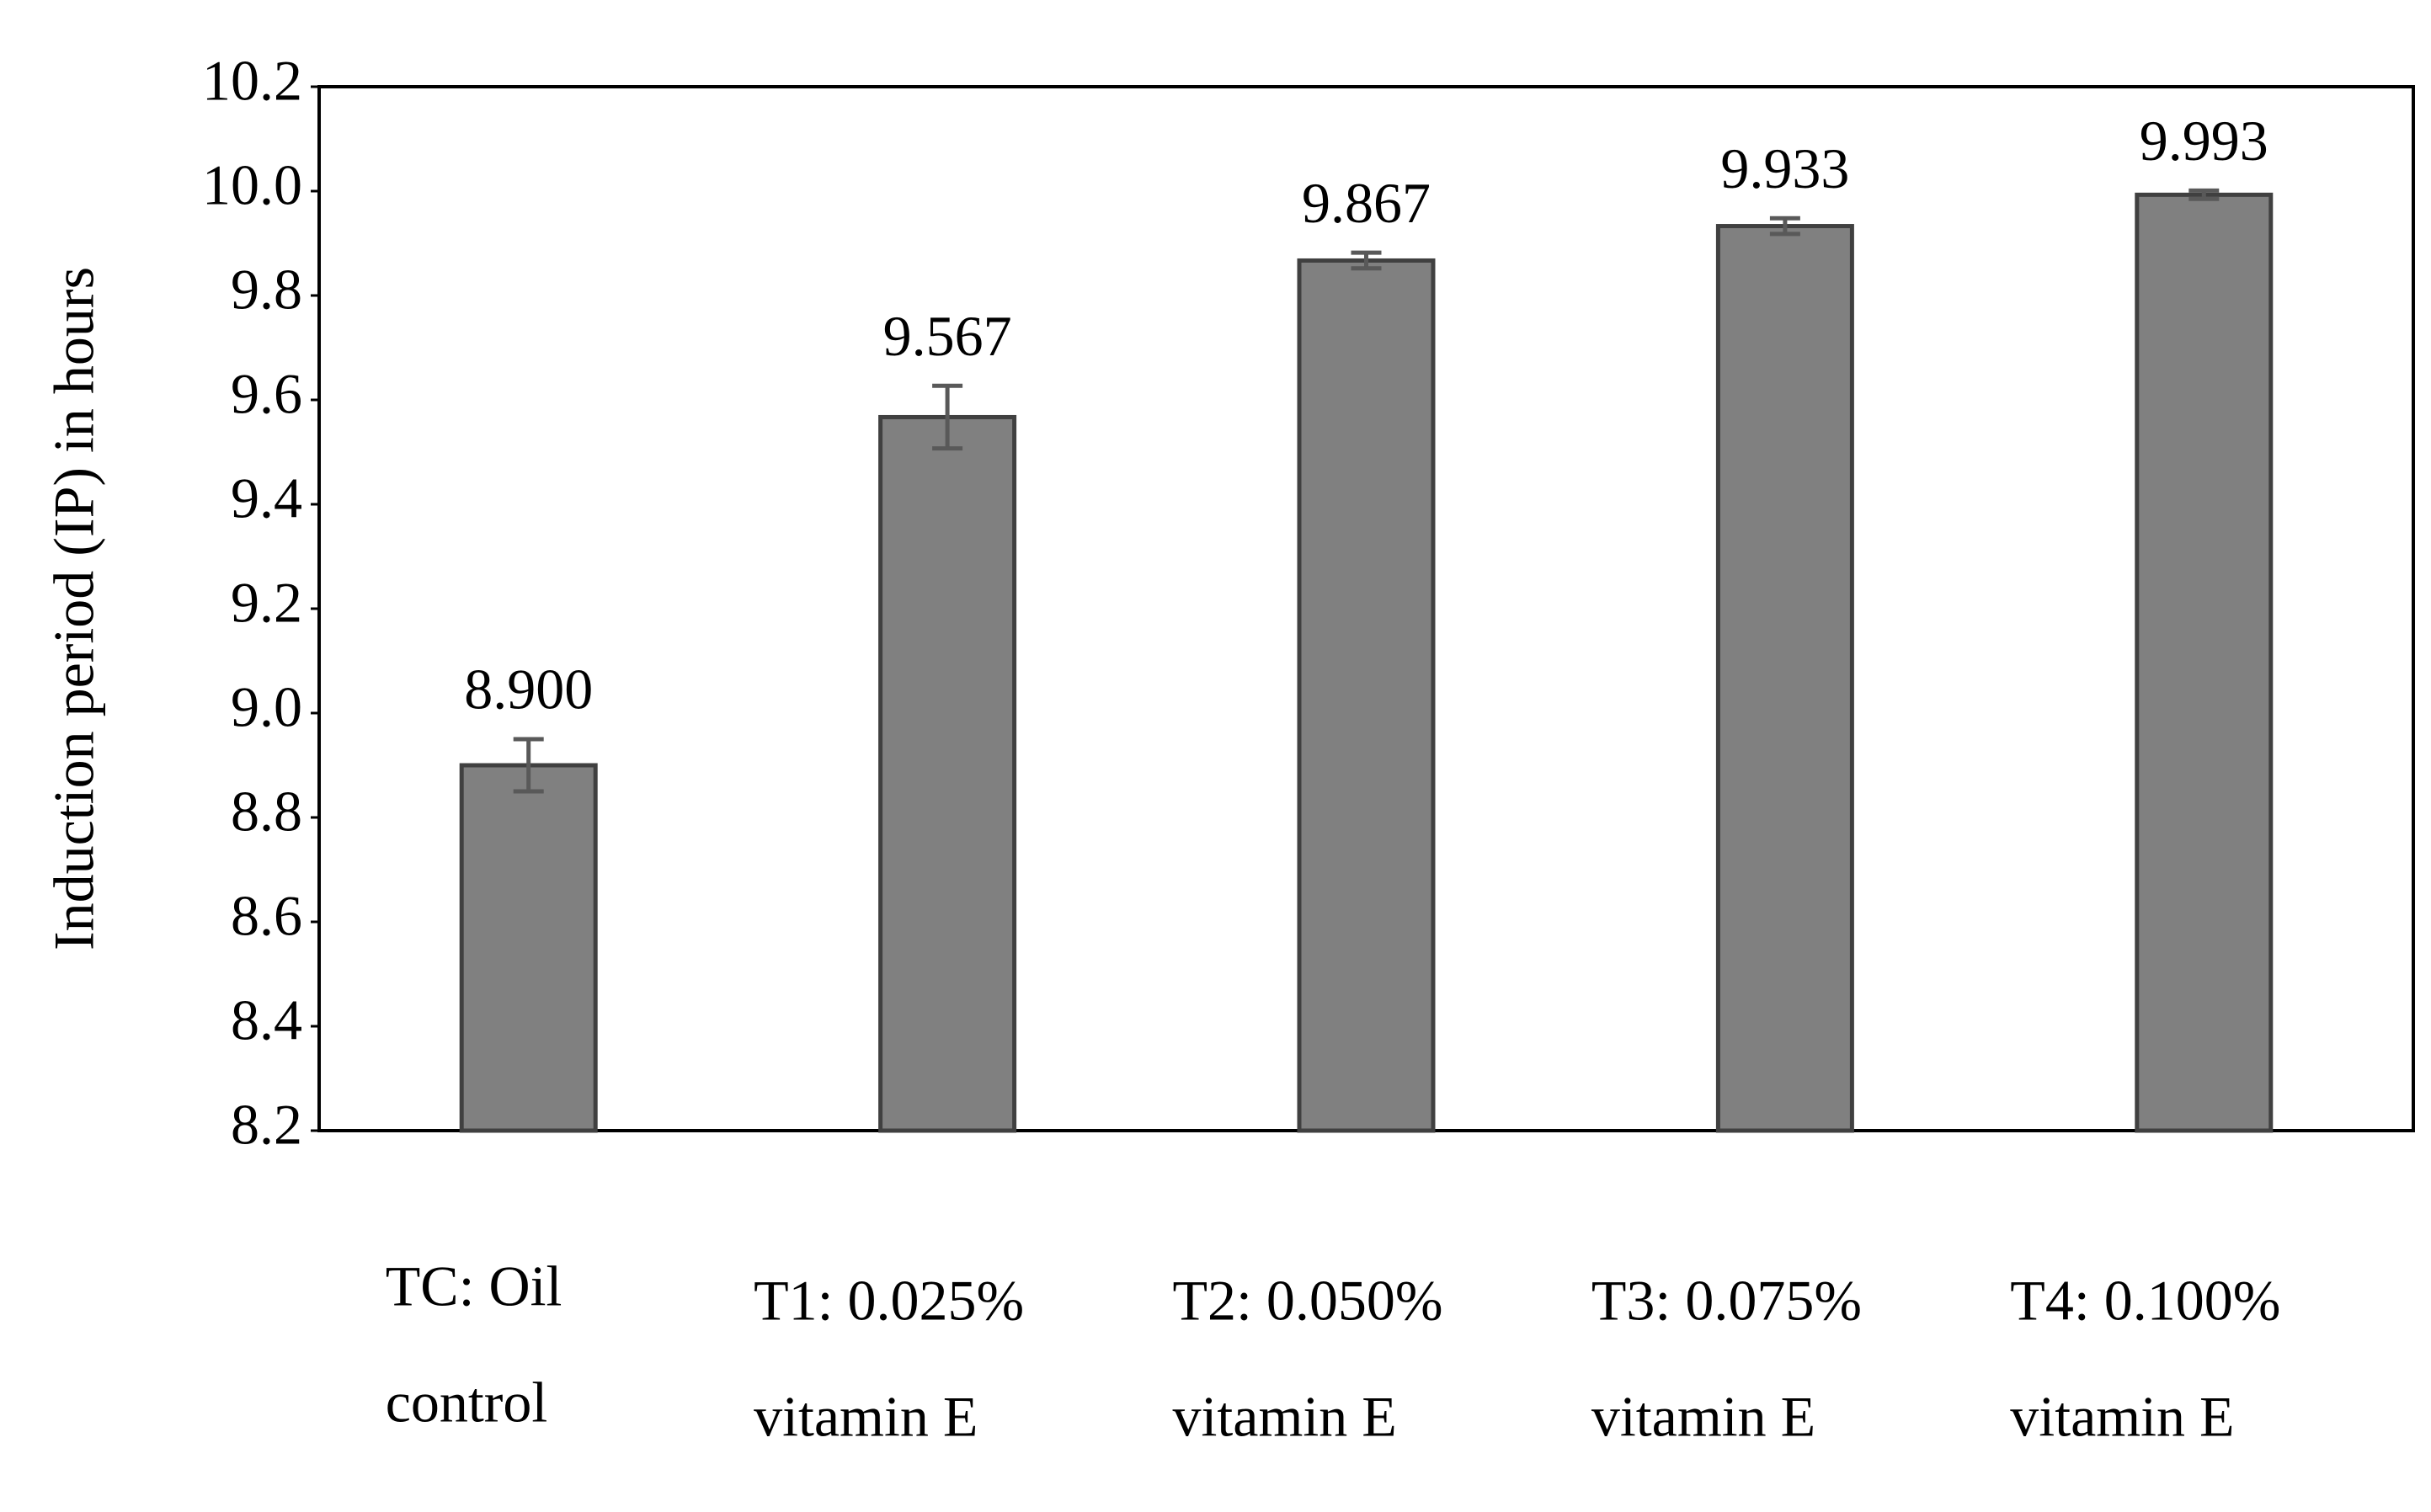 This screenshot has width=2431, height=1512. What do you see at coordinates (1366, 203) in the screenshot?
I see `data-label: 9.867` at bounding box center [1366, 203].